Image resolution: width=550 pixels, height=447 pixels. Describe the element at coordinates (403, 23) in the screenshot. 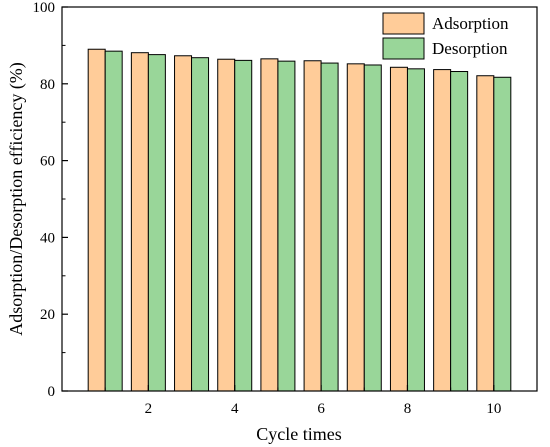

I see `legend-swatch-adsorption` at that location.